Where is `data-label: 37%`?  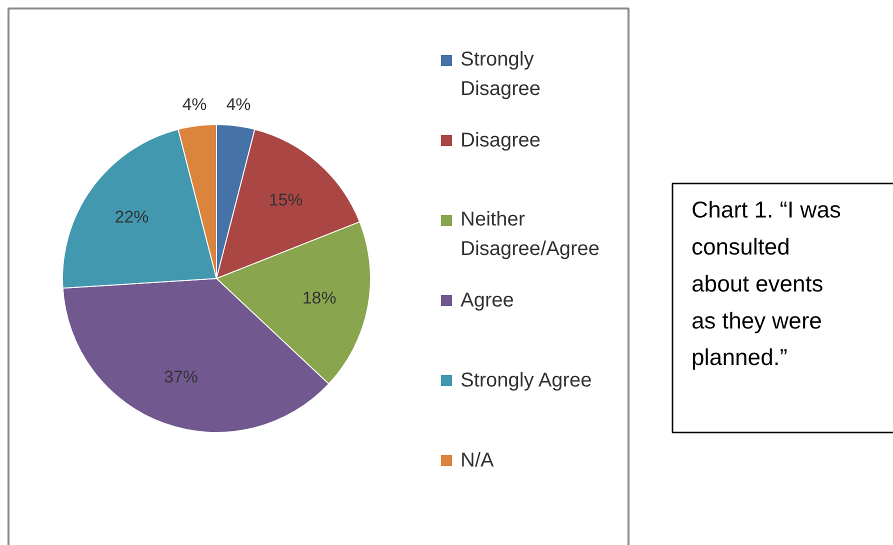
data-label: 37% is located at coordinates (181, 377).